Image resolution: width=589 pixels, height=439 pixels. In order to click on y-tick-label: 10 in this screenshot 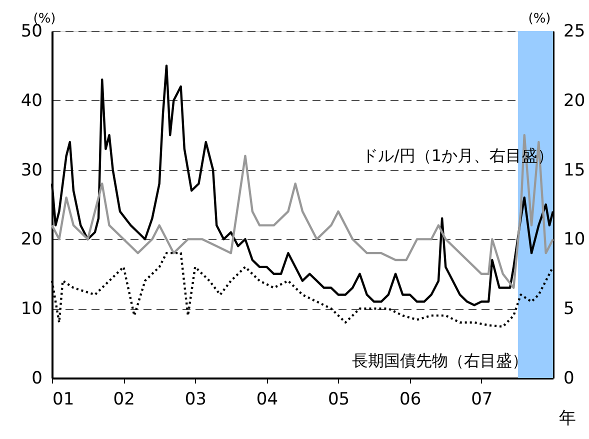, I will do `click(31, 309)`.